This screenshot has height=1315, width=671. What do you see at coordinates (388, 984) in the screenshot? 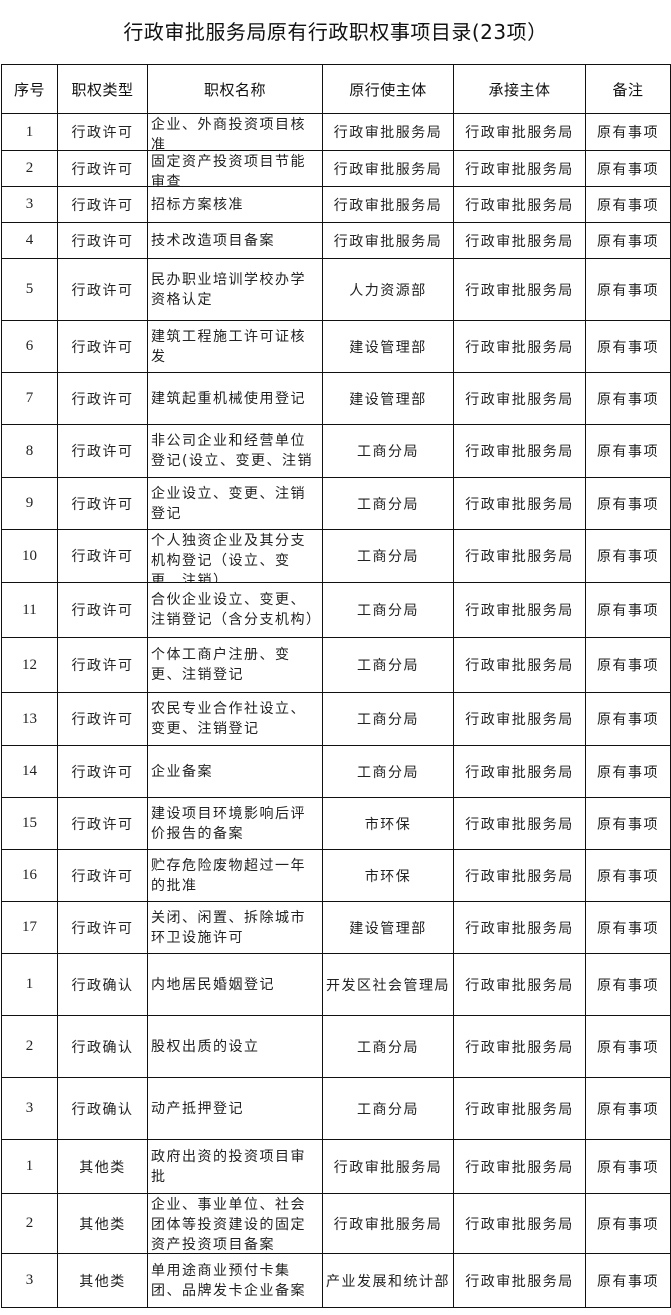
I see `cell-original-body: 开发区社会管理局` at bounding box center [388, 984].